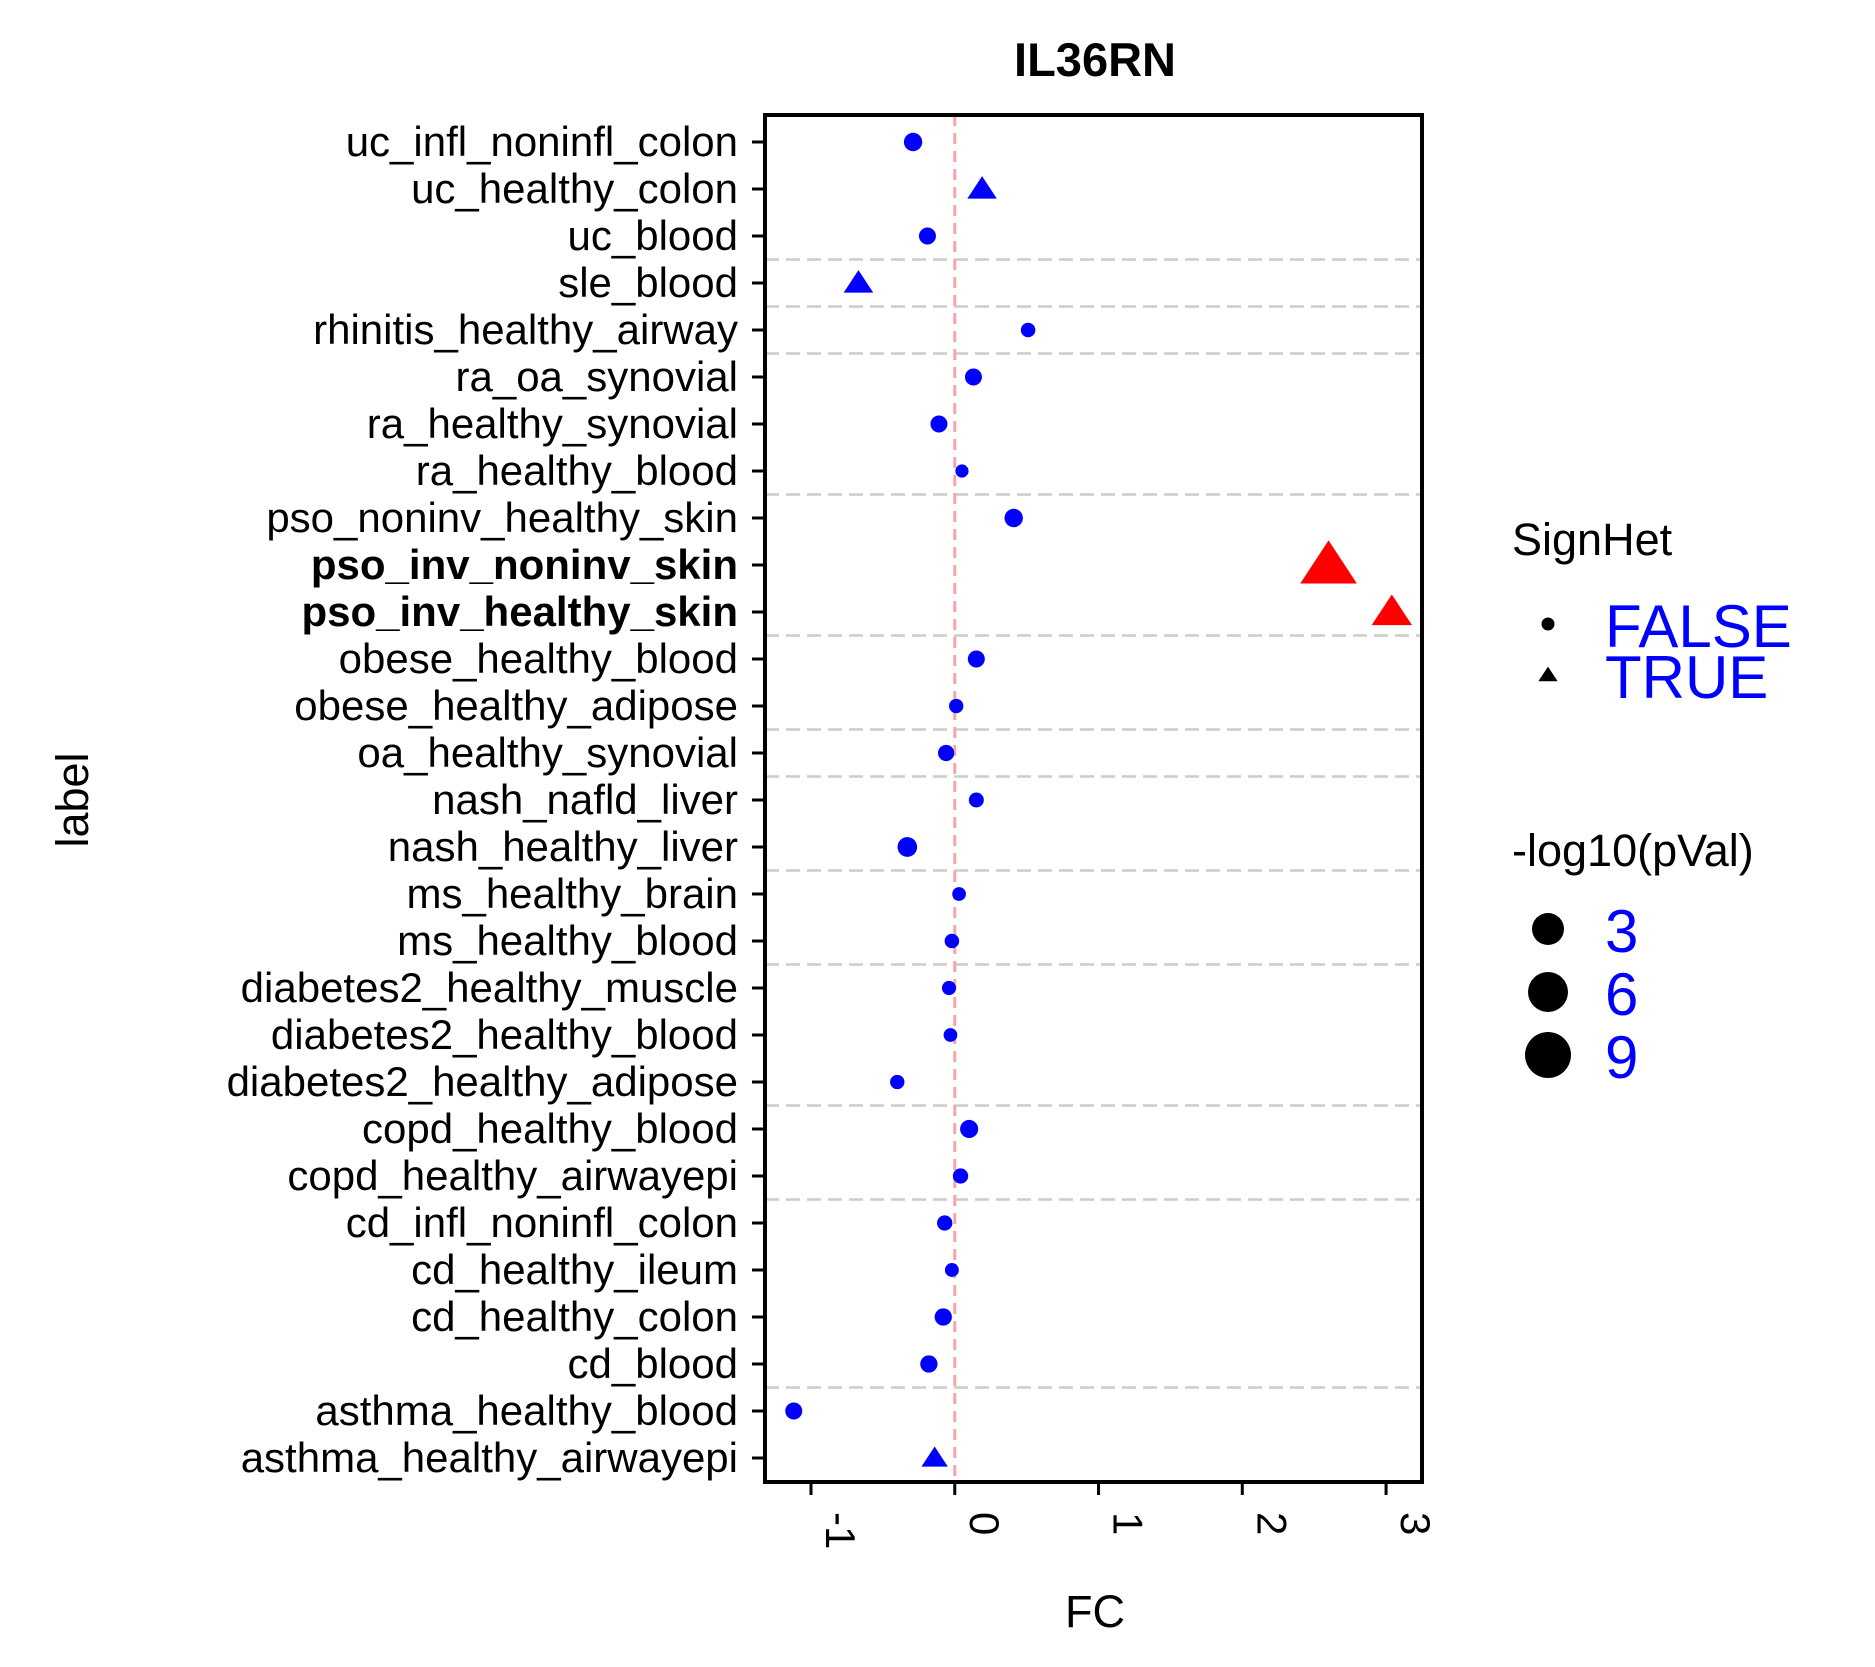  Describe the element at coordinates (982, 187) in the screenshot. I see `data-point-uc_healthy_colon` at that location.